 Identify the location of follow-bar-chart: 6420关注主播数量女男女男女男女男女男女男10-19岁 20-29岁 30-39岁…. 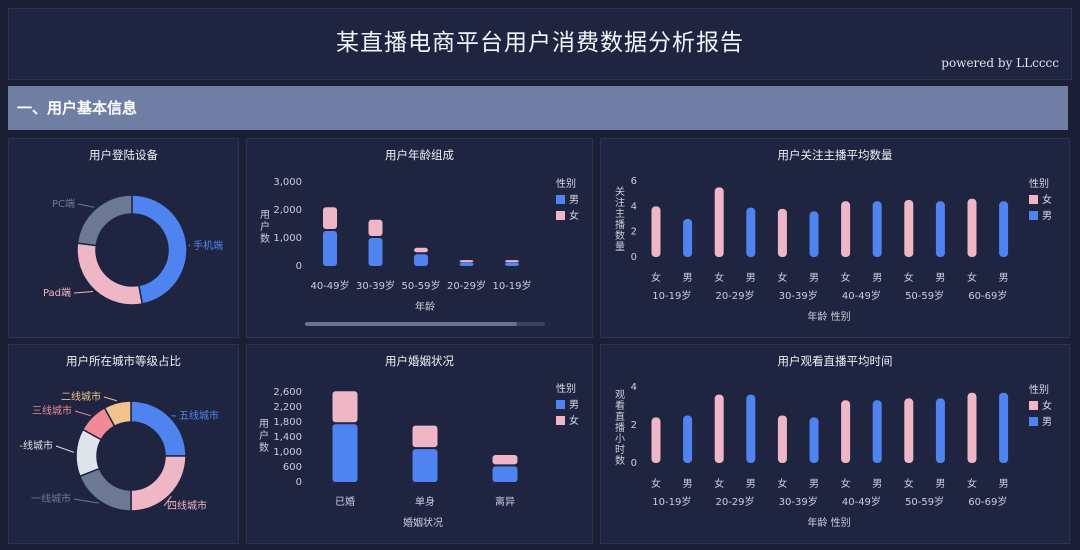
(833, 249).